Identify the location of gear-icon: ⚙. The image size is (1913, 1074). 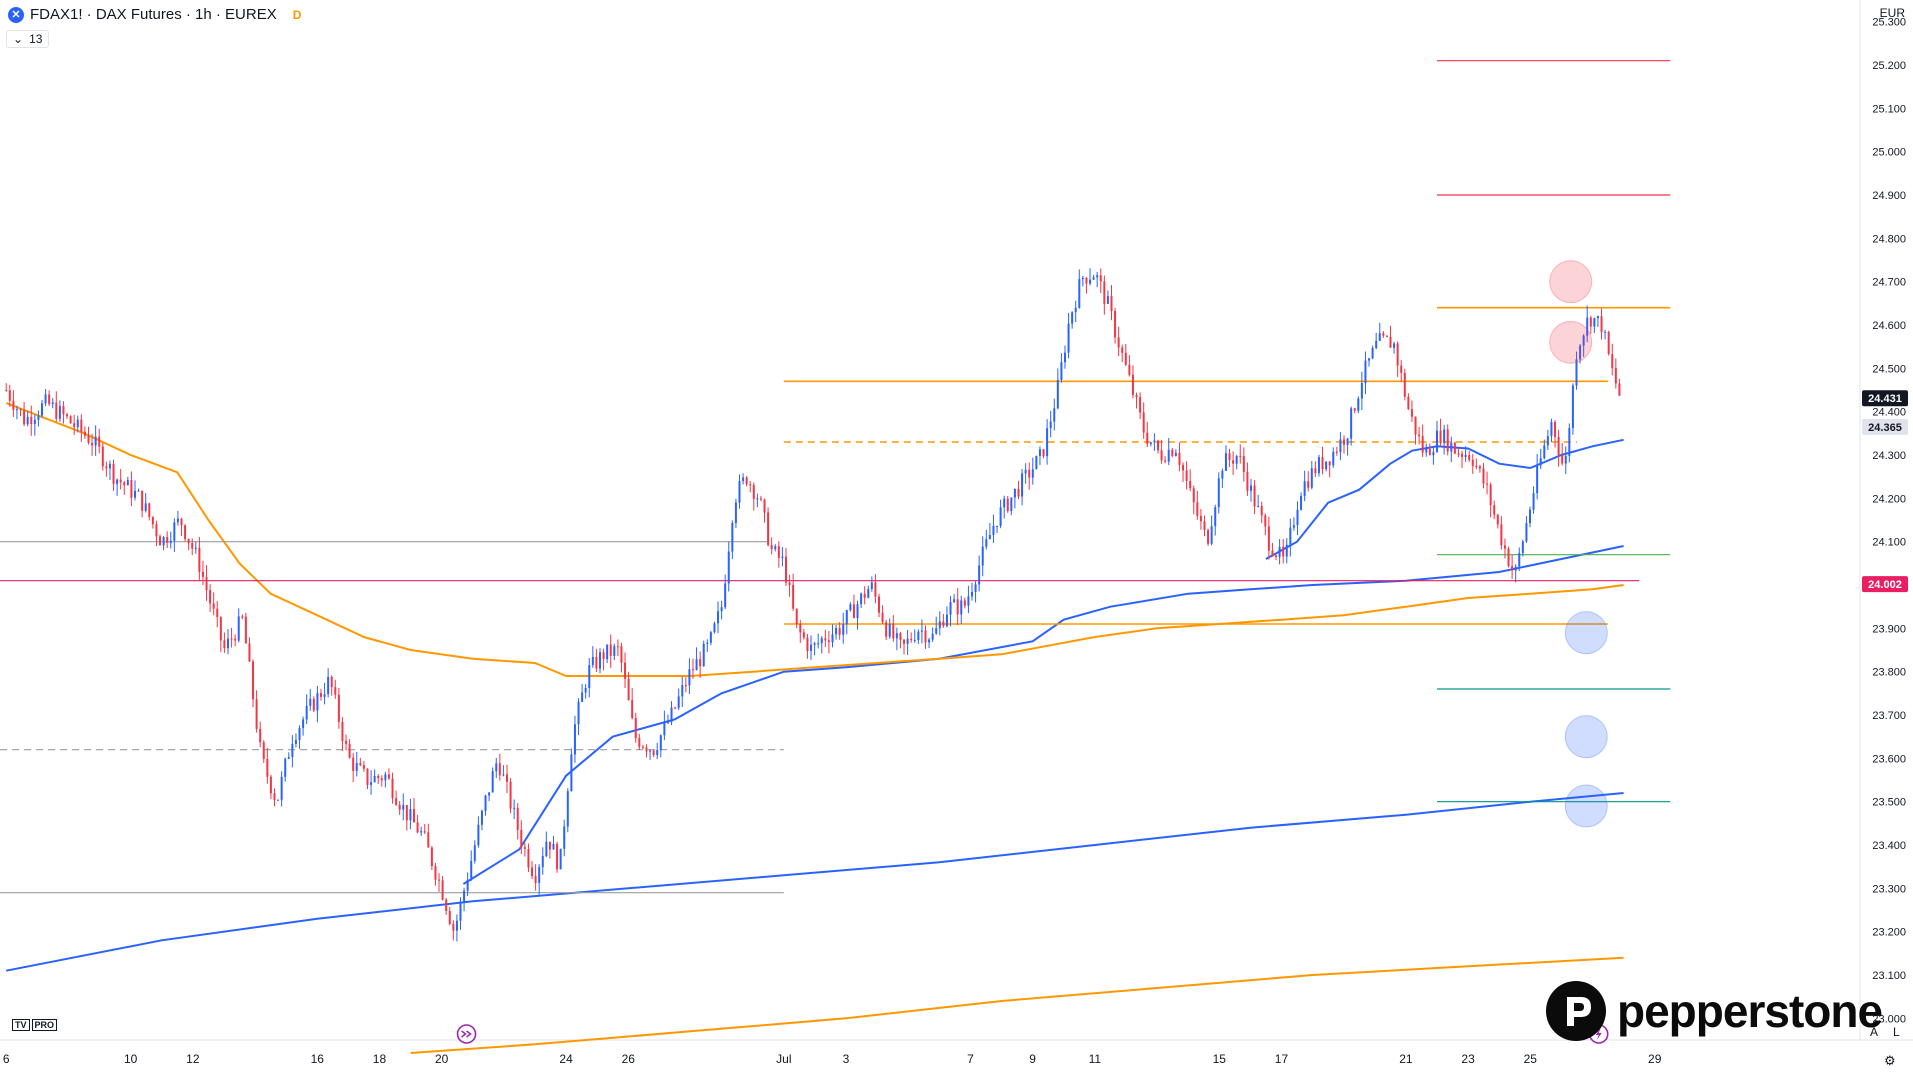
(1890, 1060).